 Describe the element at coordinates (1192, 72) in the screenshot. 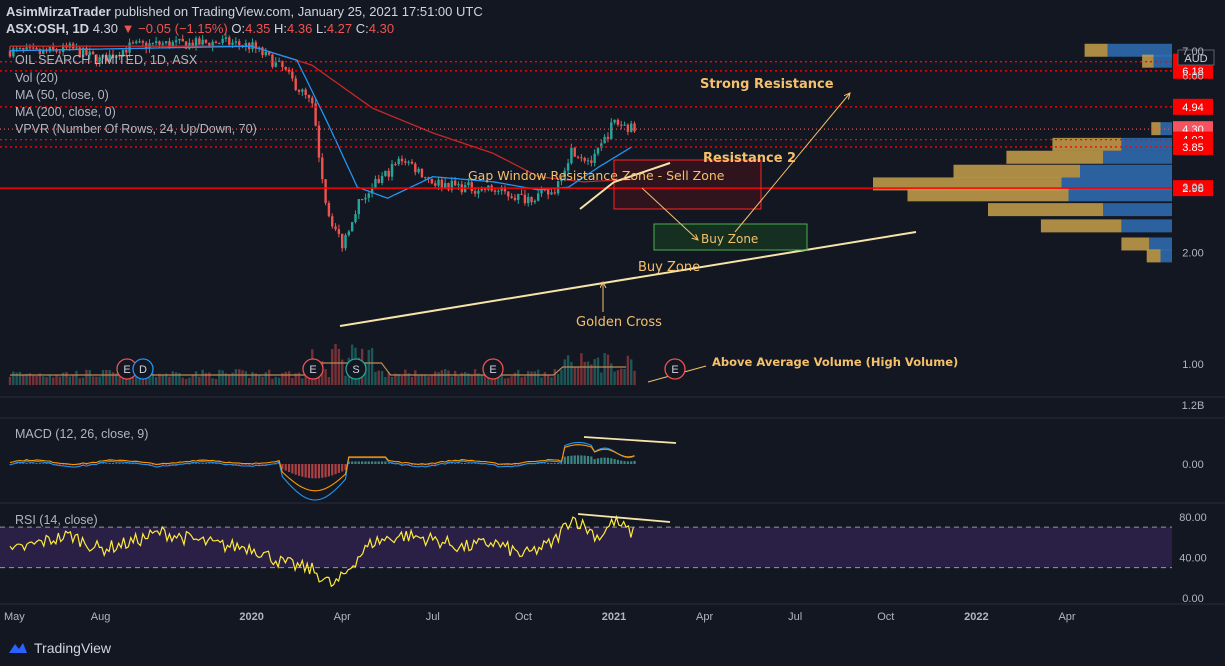

I see `price-level-label: 6.18` at that location.